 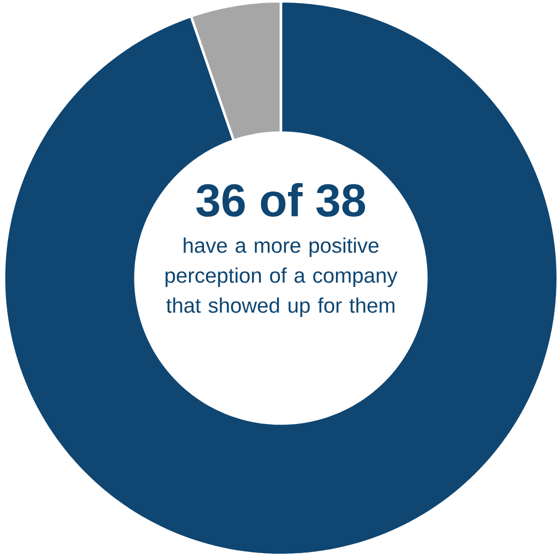 What do you see at coordinates (282, 277) in the screenshot?
I see `text: have a more positive perception of a company that showed up for them` at bounding box center [282, 277].